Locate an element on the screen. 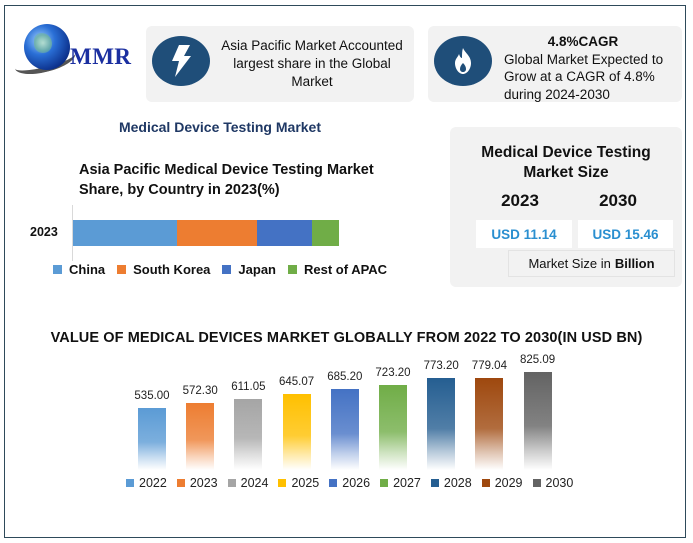 Image resolution: width=693 pixels, height=543 pixels. bar-value-label: 611.05 is located at coordinates (248, 386).